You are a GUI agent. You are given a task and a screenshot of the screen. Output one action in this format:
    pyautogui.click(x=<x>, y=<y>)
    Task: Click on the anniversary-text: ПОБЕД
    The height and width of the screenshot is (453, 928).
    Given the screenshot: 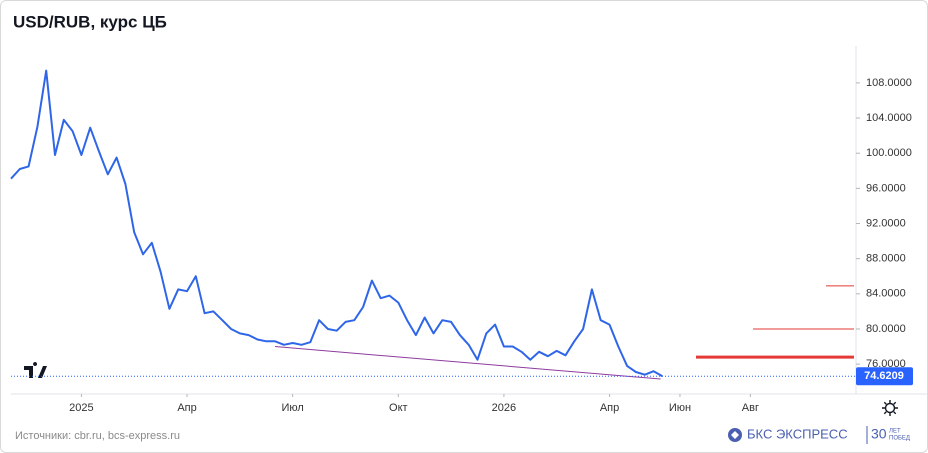 What is the action you would take?
    pyautogui.click(x=899, y=439)
    